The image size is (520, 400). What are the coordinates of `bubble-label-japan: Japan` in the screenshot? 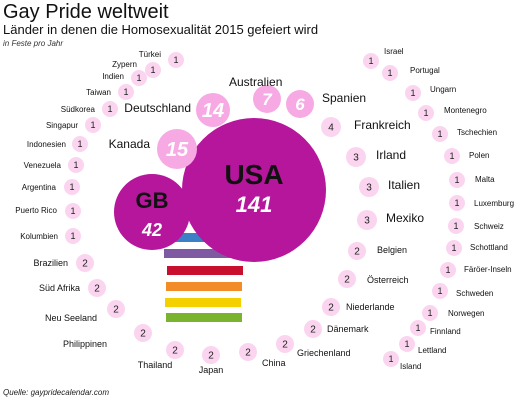 It's located at (211, 370).